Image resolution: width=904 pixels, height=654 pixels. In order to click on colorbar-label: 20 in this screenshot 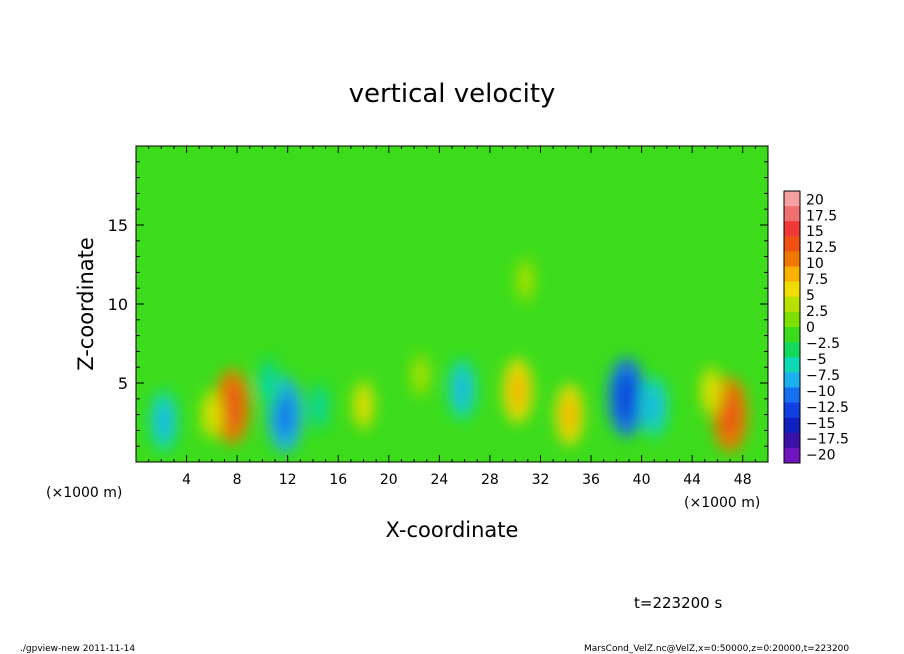, I will do `click(815, 200)`.